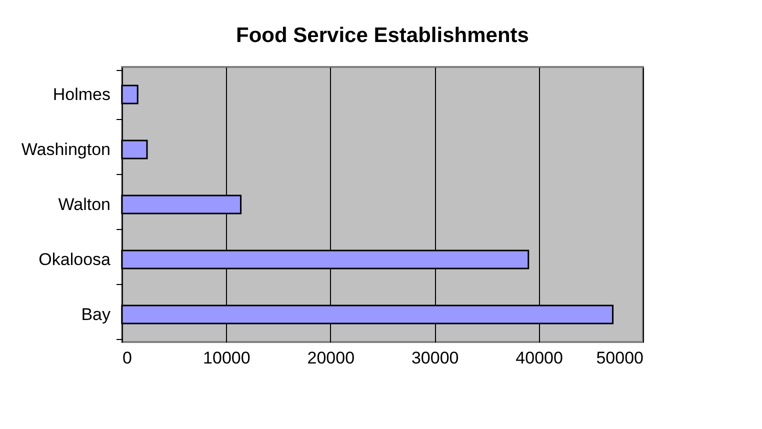 Image resolution: width=762 pixels, height=429 pixels. Describe the element at coordinates (96, 314) in the screenshot. I see `y-tick-label: Bay` at that location.